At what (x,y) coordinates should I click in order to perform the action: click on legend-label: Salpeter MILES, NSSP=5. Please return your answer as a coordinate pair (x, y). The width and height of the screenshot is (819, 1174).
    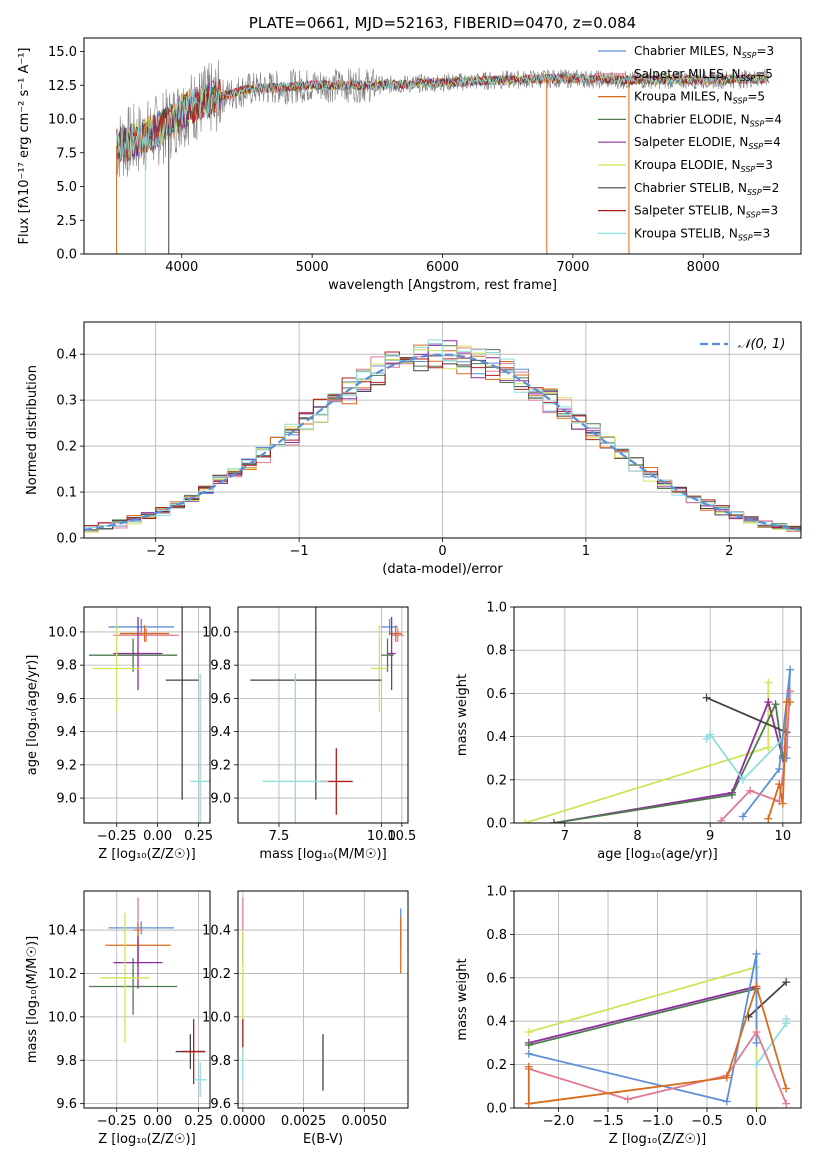
    Looking at the image, I should click on (703, 75).